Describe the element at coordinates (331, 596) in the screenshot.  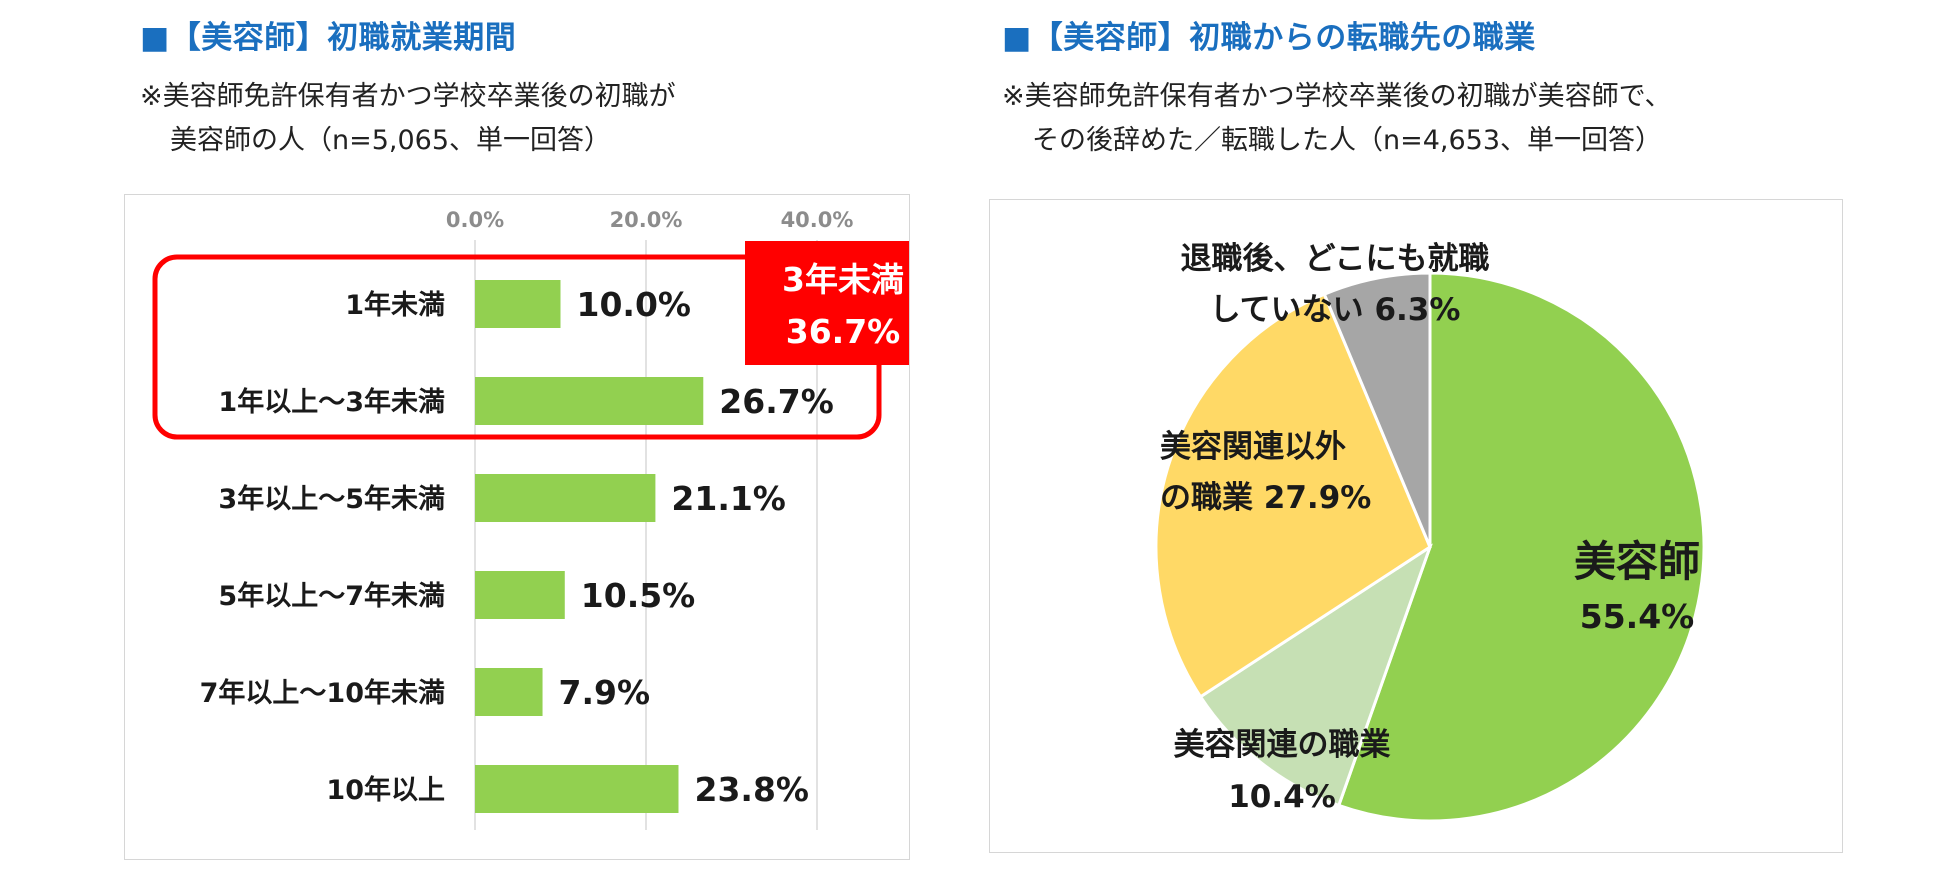
I see `category-label: 5年以上～7年未満` at that location.